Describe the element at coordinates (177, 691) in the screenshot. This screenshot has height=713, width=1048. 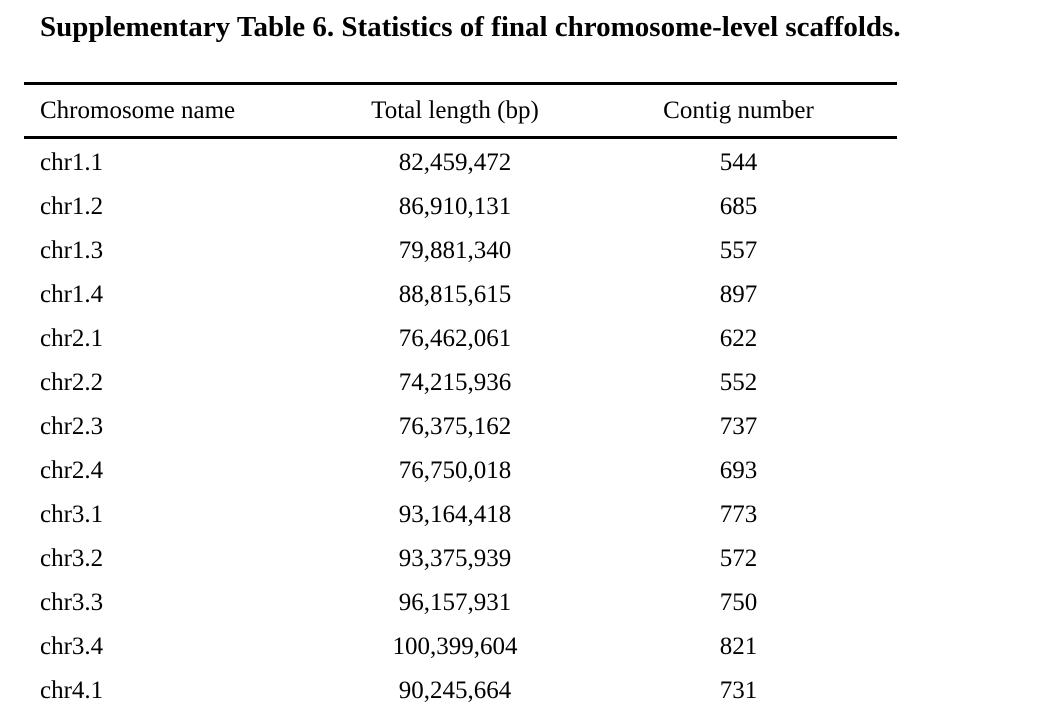
I see `cell-chromosome-name: chr4.1` at that location.